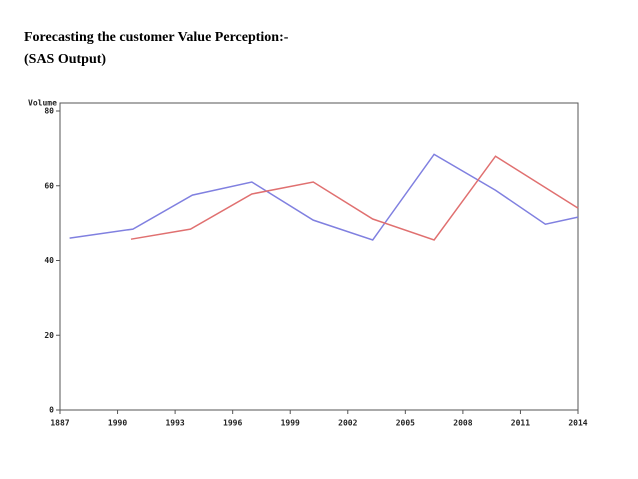 Image resolution: width=638 pixels, height=479 pixels. Describe the element at coordinates (49, 111) in the screenshot. I see `y-tick-label: 80` at that location.